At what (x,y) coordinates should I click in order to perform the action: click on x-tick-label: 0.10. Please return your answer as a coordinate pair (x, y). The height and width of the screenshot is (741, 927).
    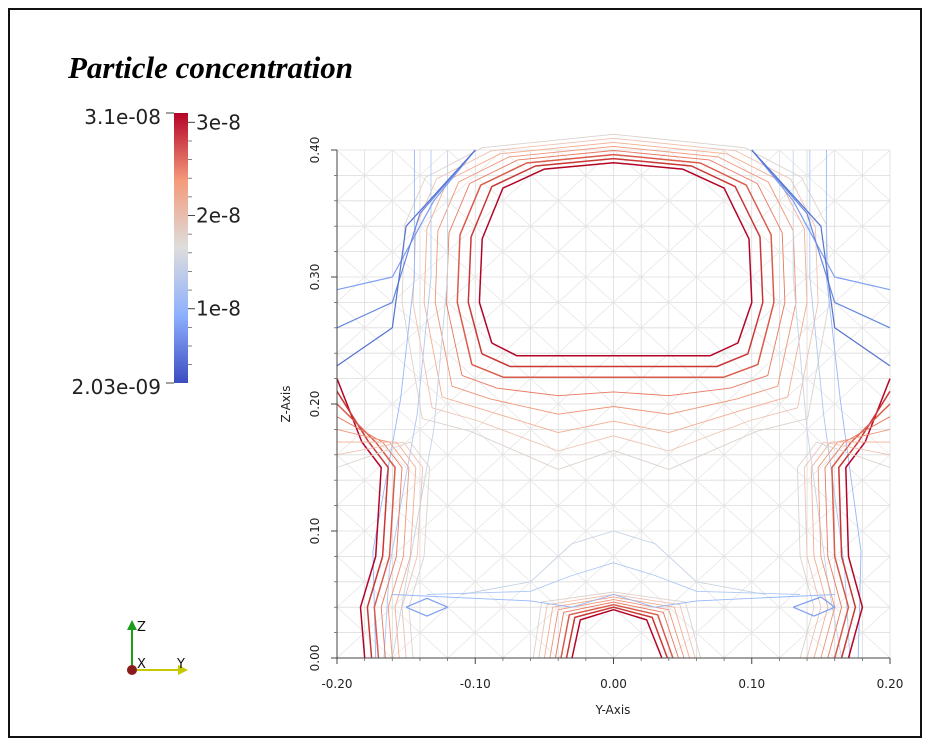
    Looking at the image, I should click on (751, 684).